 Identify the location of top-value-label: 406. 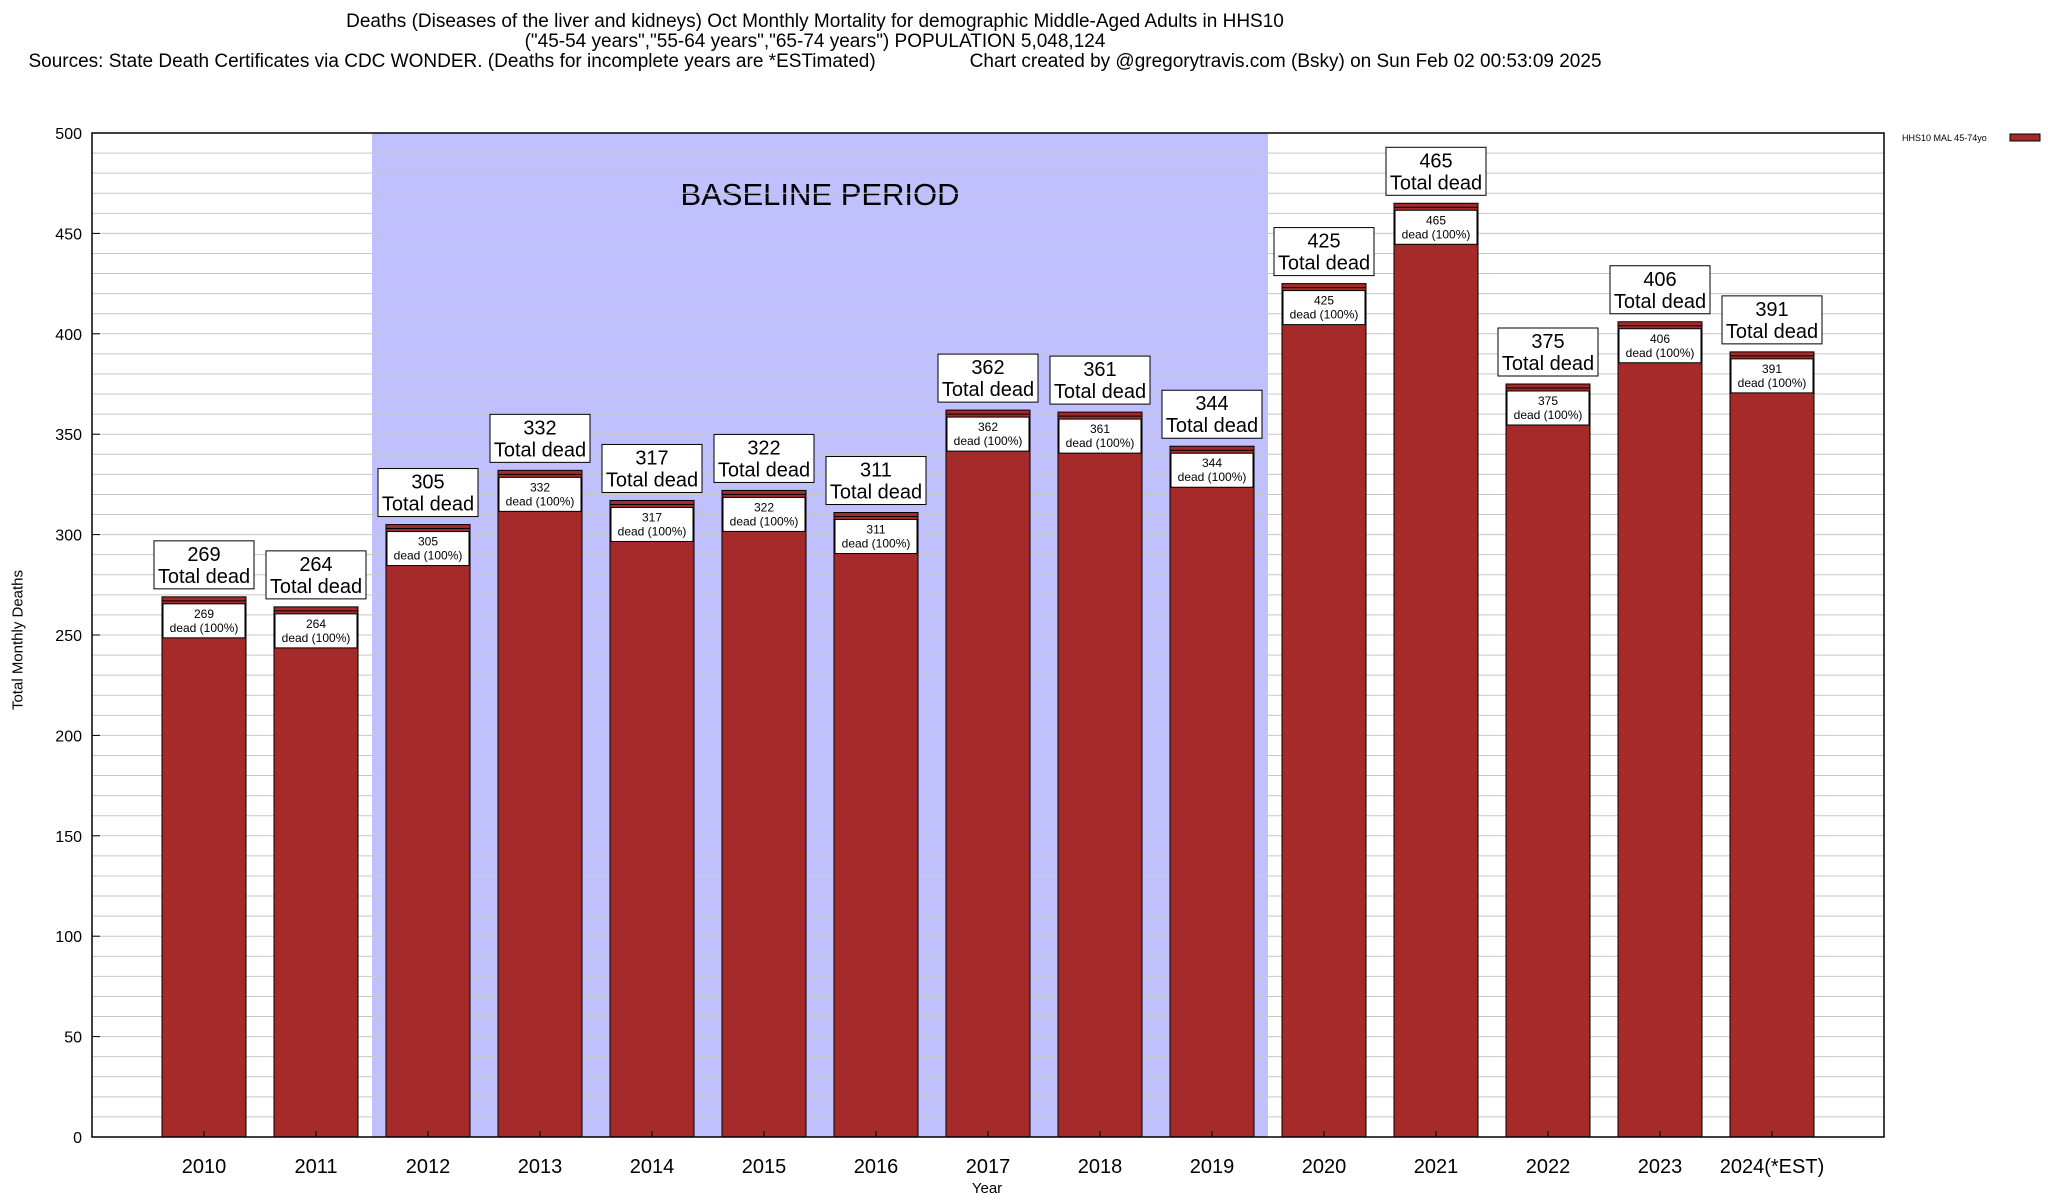
(1659, 280).